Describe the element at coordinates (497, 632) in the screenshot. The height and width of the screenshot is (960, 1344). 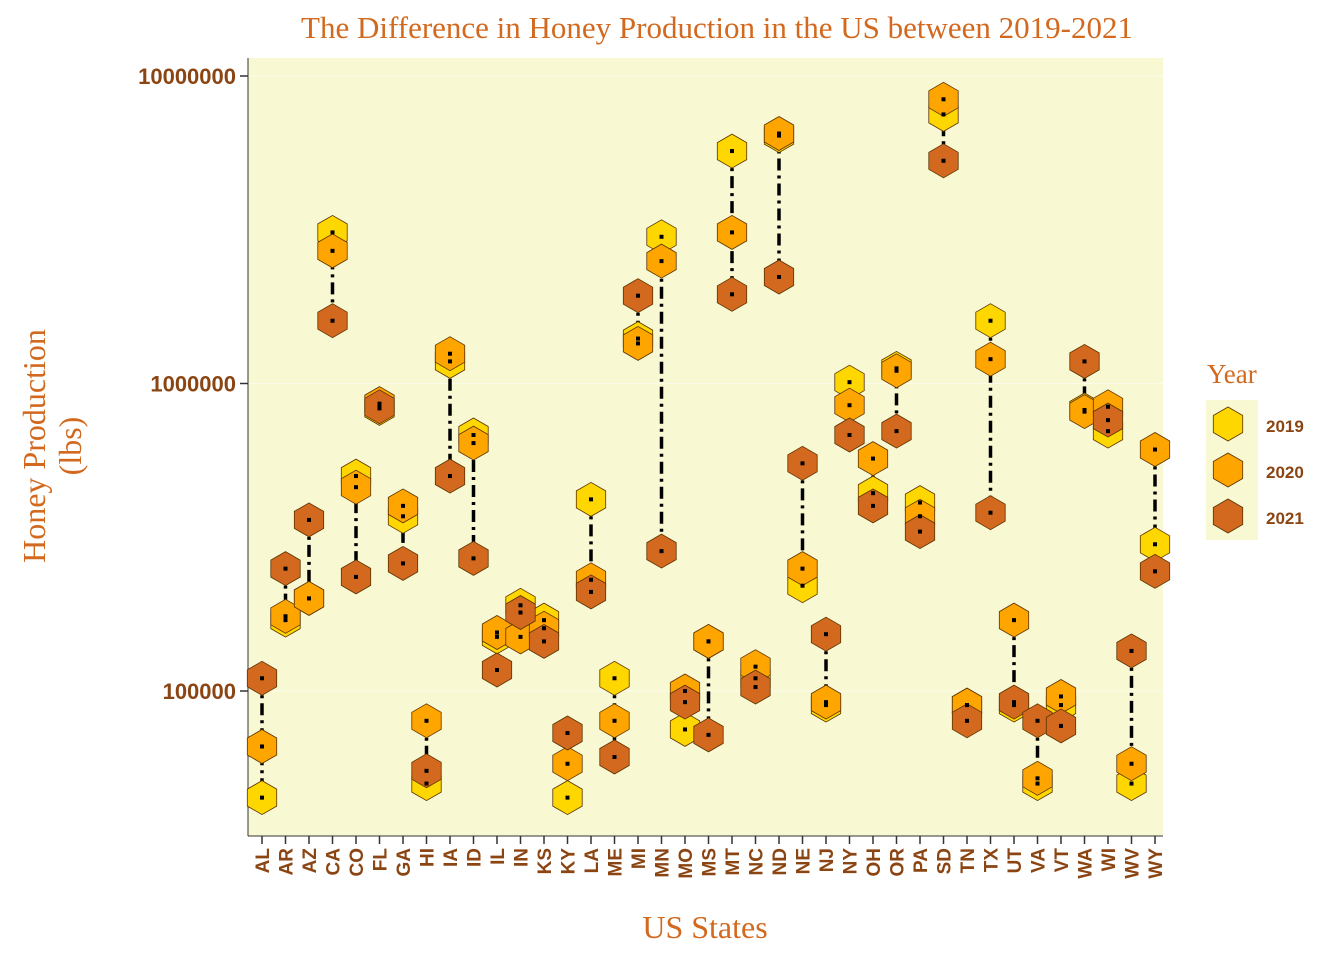
I see `point-center-2020-IL` at that location.